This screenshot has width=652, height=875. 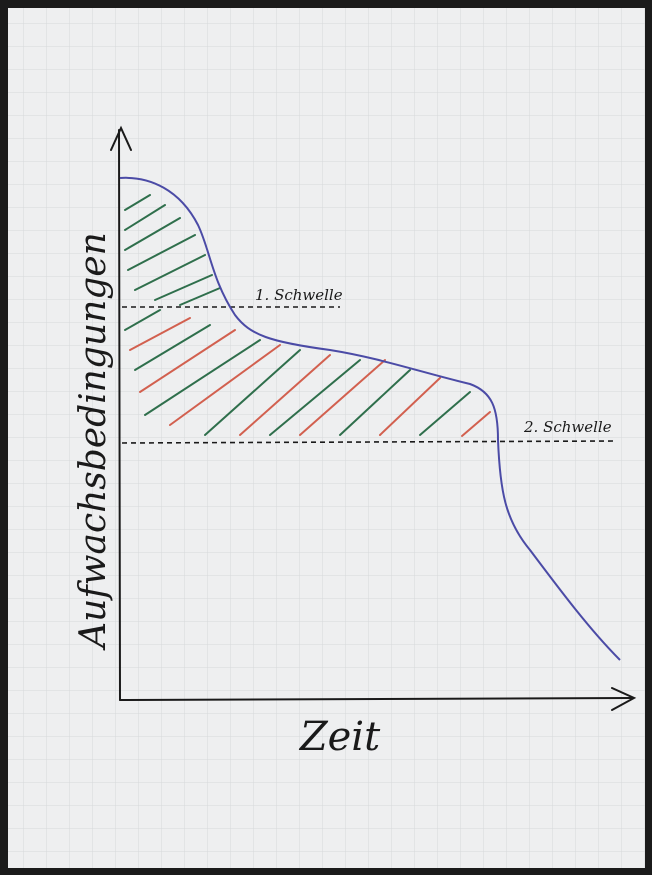 What do you see at coordinates (624, 699) in the screenshot?
I see `x-arrow` at bounding box center [624, 699].